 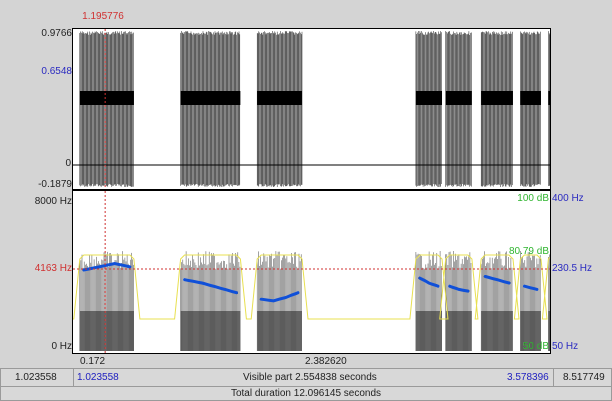 What do you see at coordinates (528, 377) in the screenshot?
I see `visible-end-label: 3.578396` at bounding box center [528, 377].